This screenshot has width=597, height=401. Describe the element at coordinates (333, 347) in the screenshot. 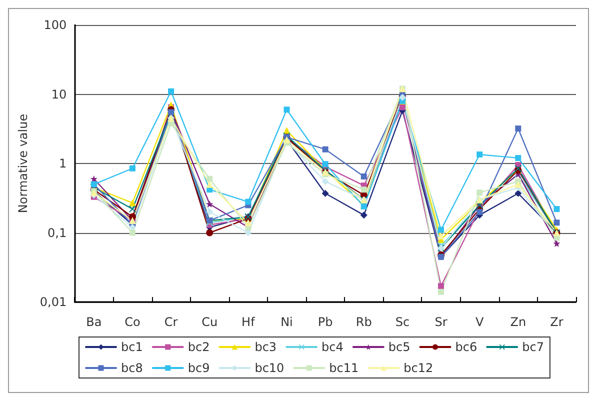

I see `legend-label: bc4` at that location.